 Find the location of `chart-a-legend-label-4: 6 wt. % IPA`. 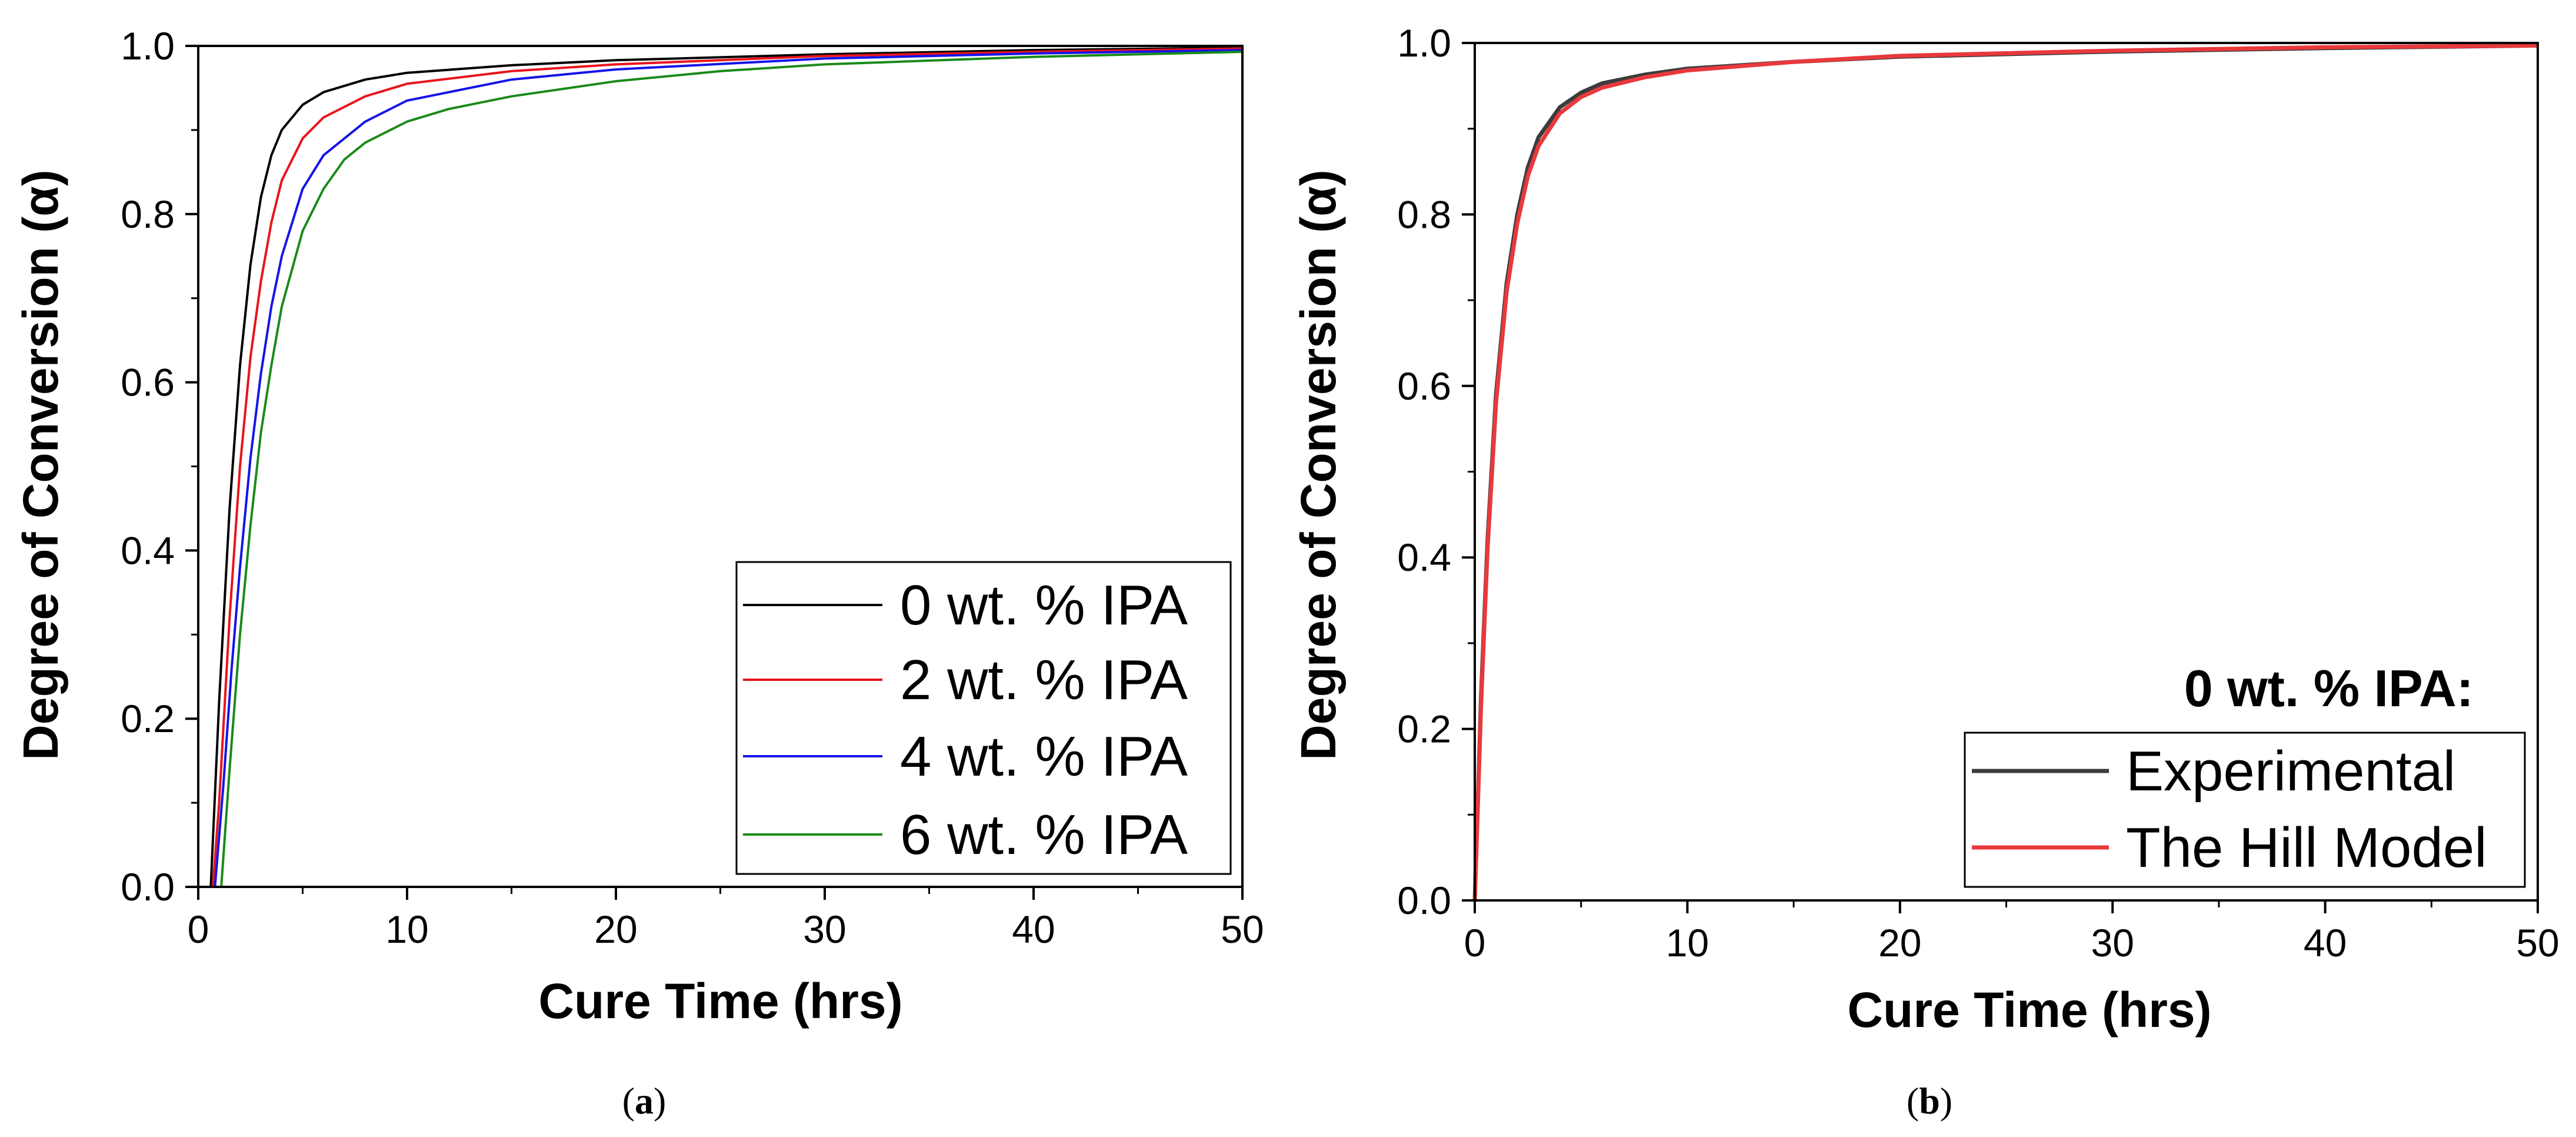

chart-a-legend-label-4: 6 wt. % IPA is located at coordinates (1044, 834).